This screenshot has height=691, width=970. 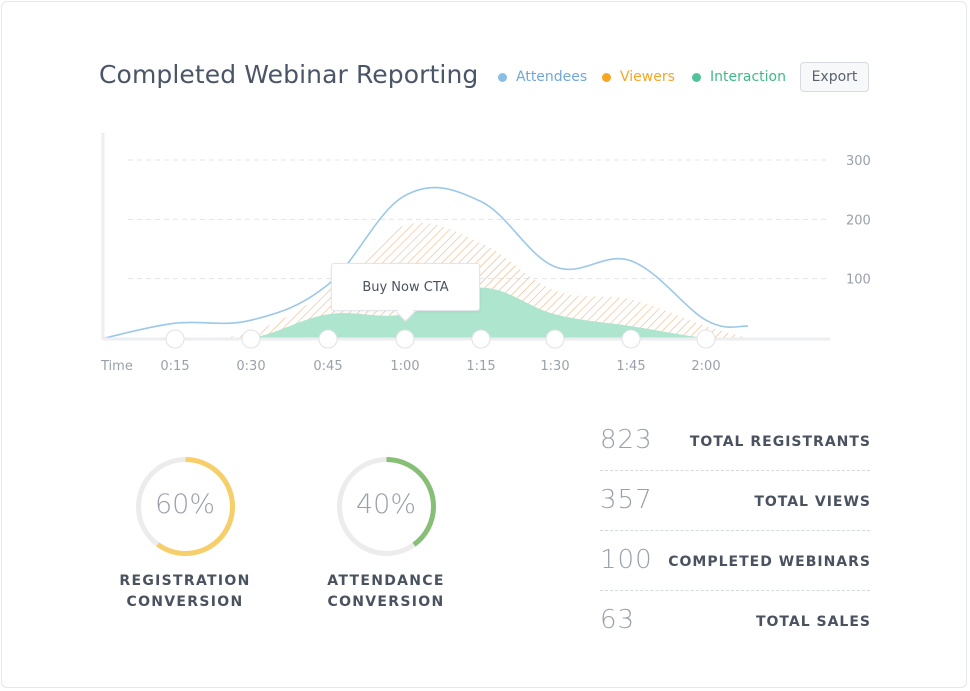 I want to click on legend-item-attendees: Attendees, so click(x=542, y=77).